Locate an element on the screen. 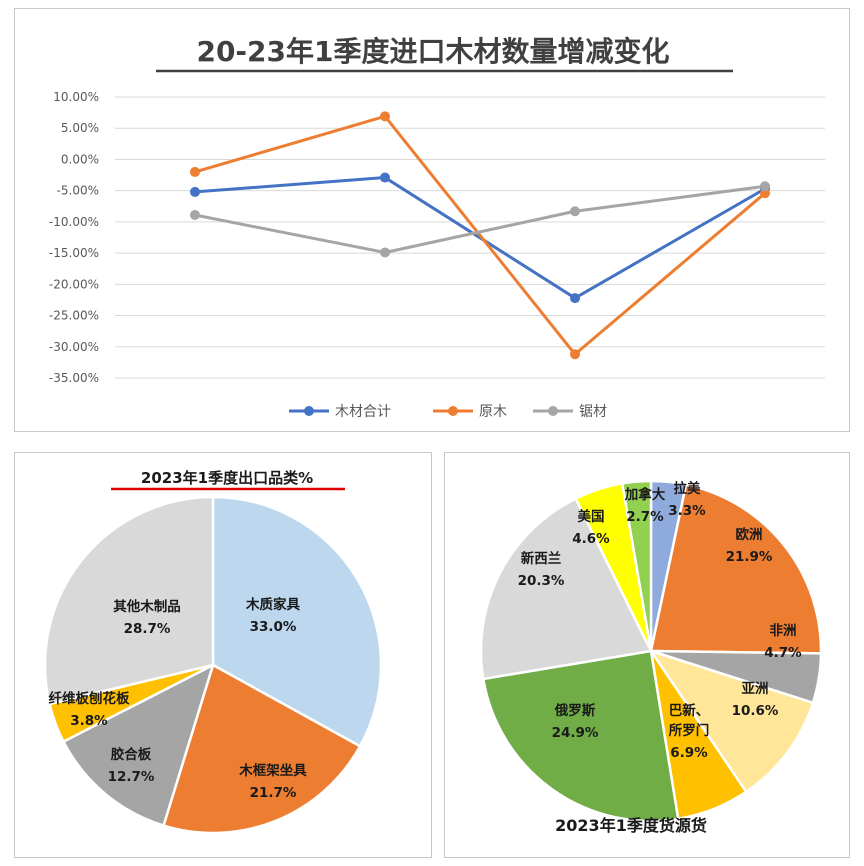  slice-name-label: 非洲 is located at coordinates (783, 630).